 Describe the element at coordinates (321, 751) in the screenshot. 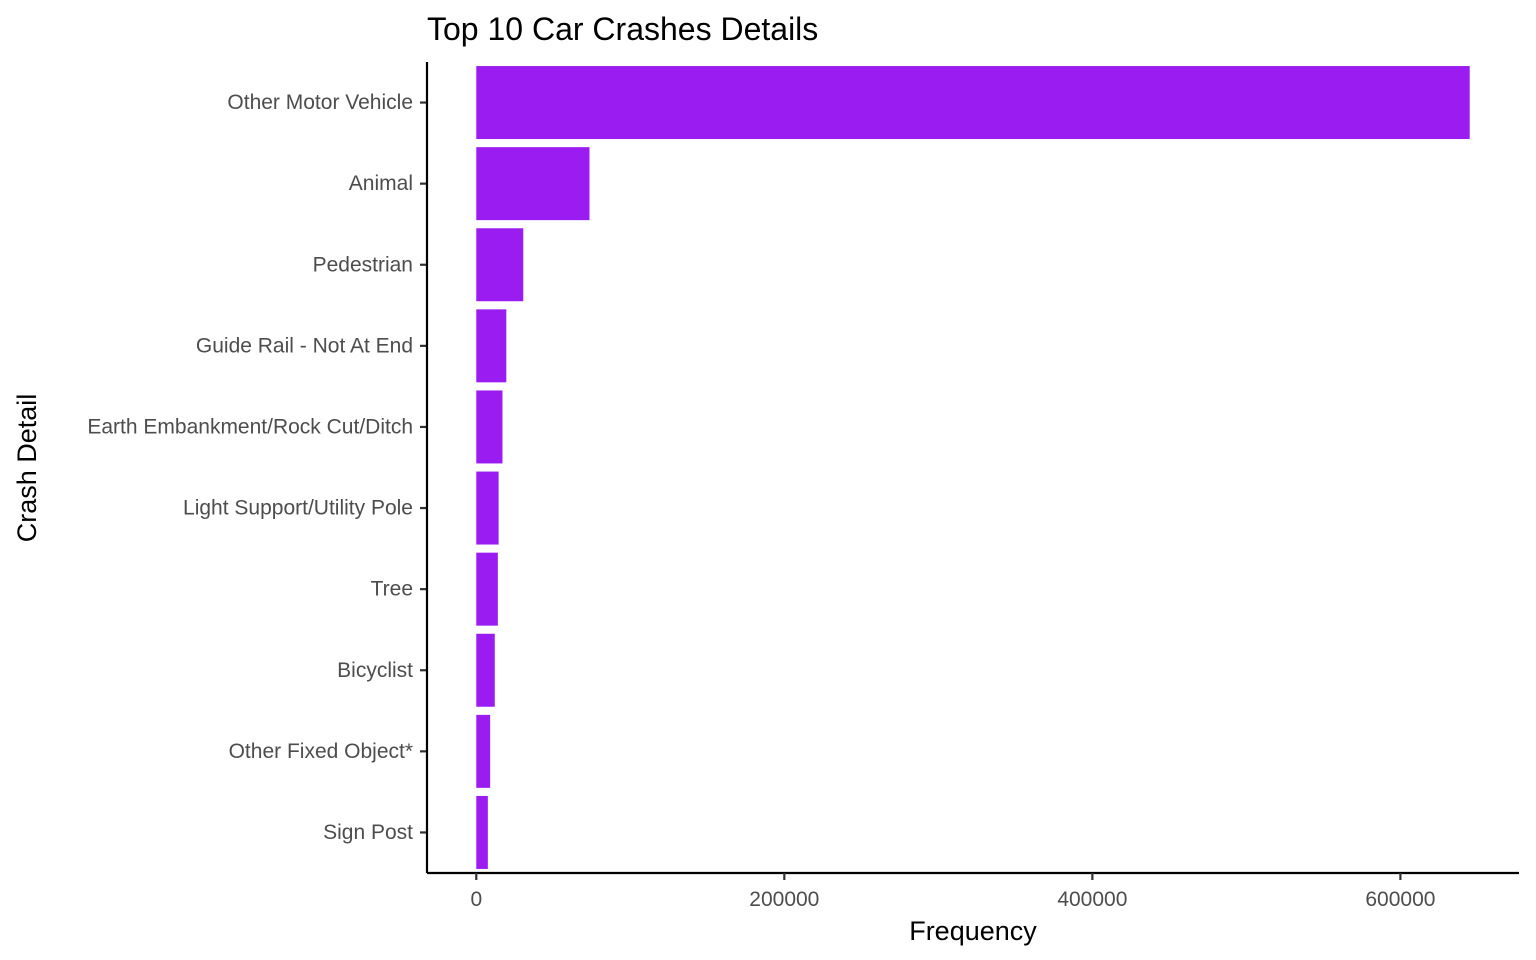

I see `y-tick-label: Other Fixed Object*` at that location.